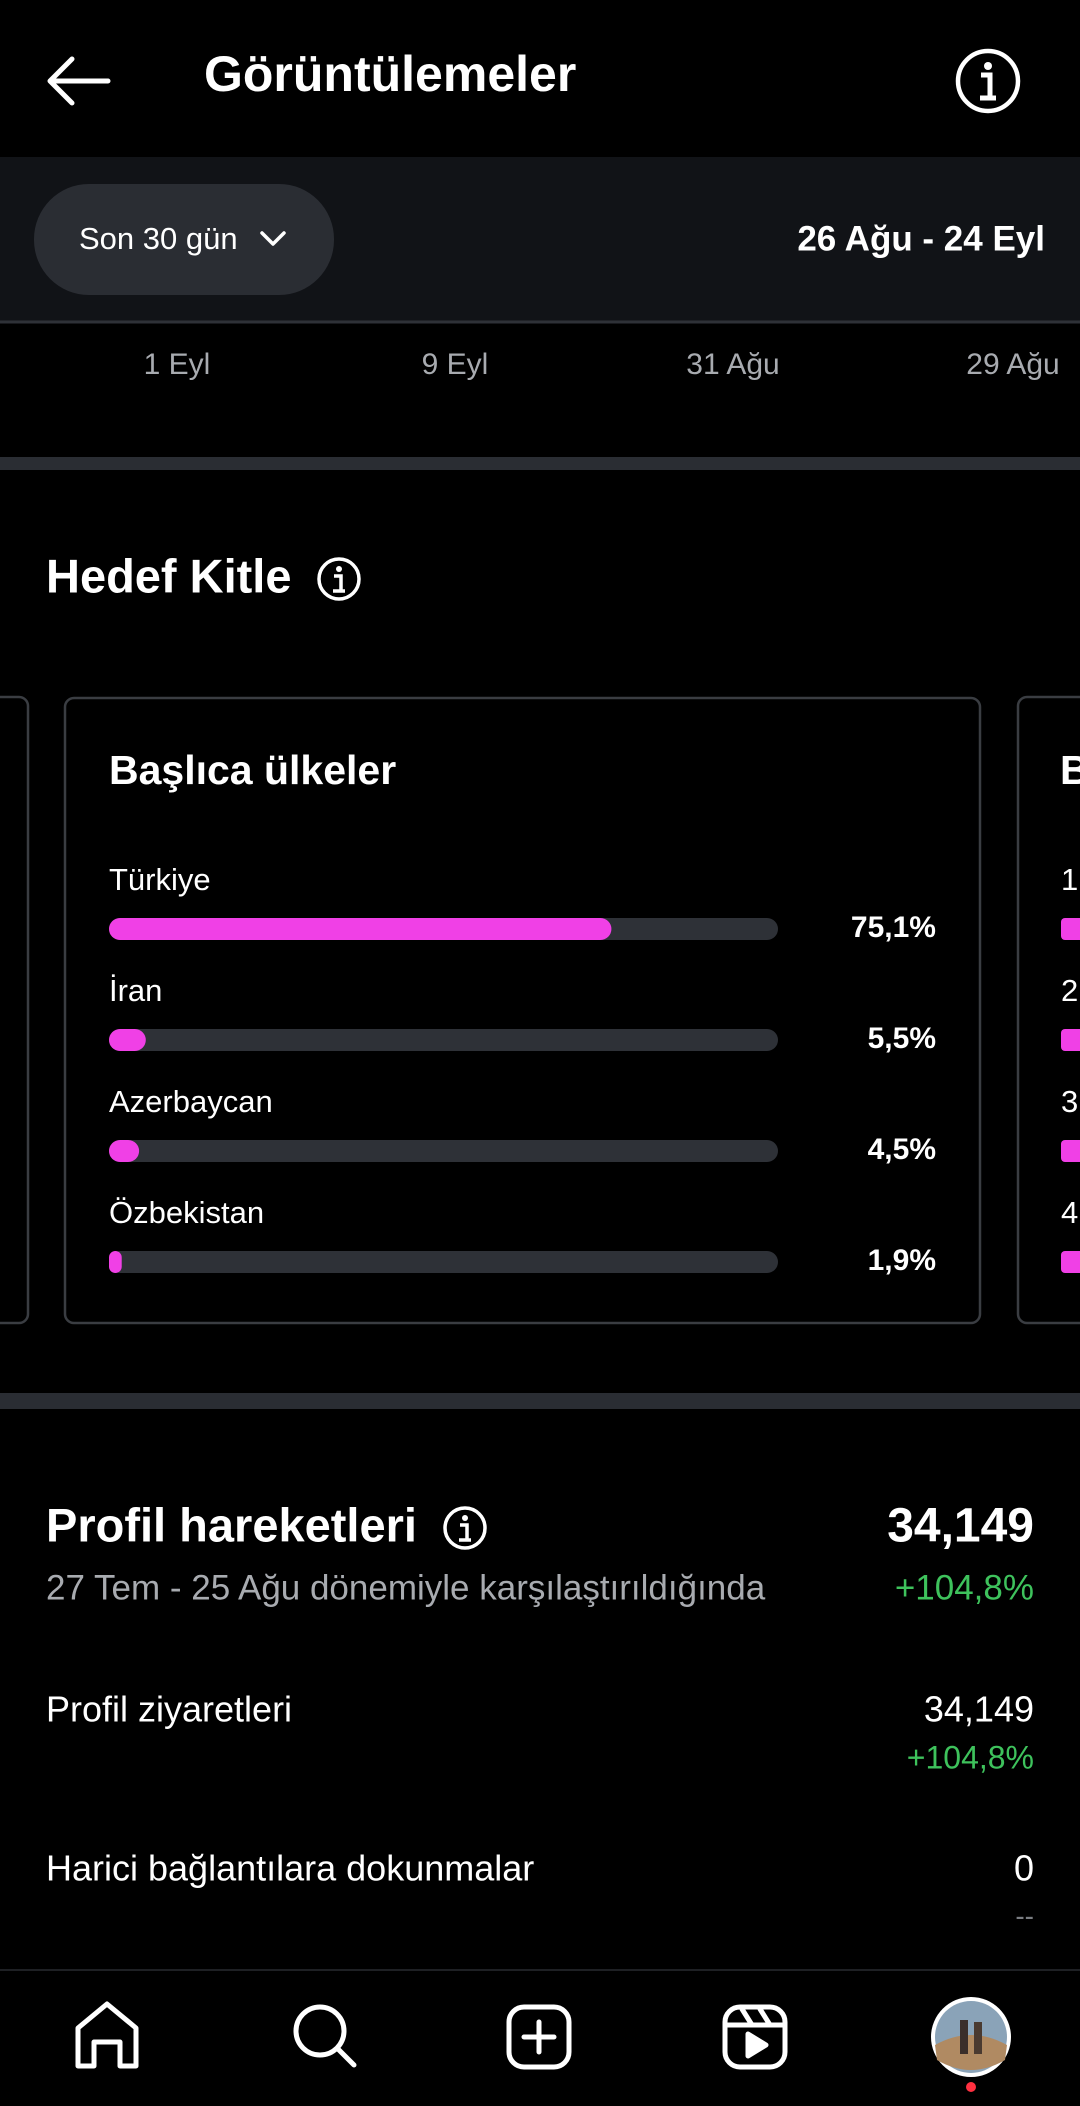 The image size is (1080, 2106). I want to click on row-change: +104,8%, so click(970, 1757).